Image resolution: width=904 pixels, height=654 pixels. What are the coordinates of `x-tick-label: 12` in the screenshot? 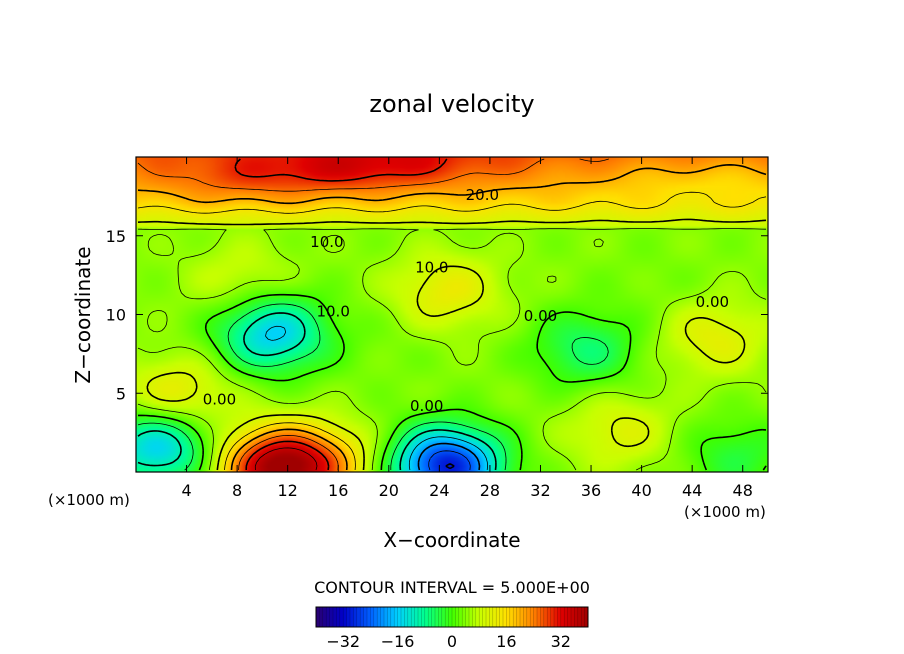 It's located at (288, 490).